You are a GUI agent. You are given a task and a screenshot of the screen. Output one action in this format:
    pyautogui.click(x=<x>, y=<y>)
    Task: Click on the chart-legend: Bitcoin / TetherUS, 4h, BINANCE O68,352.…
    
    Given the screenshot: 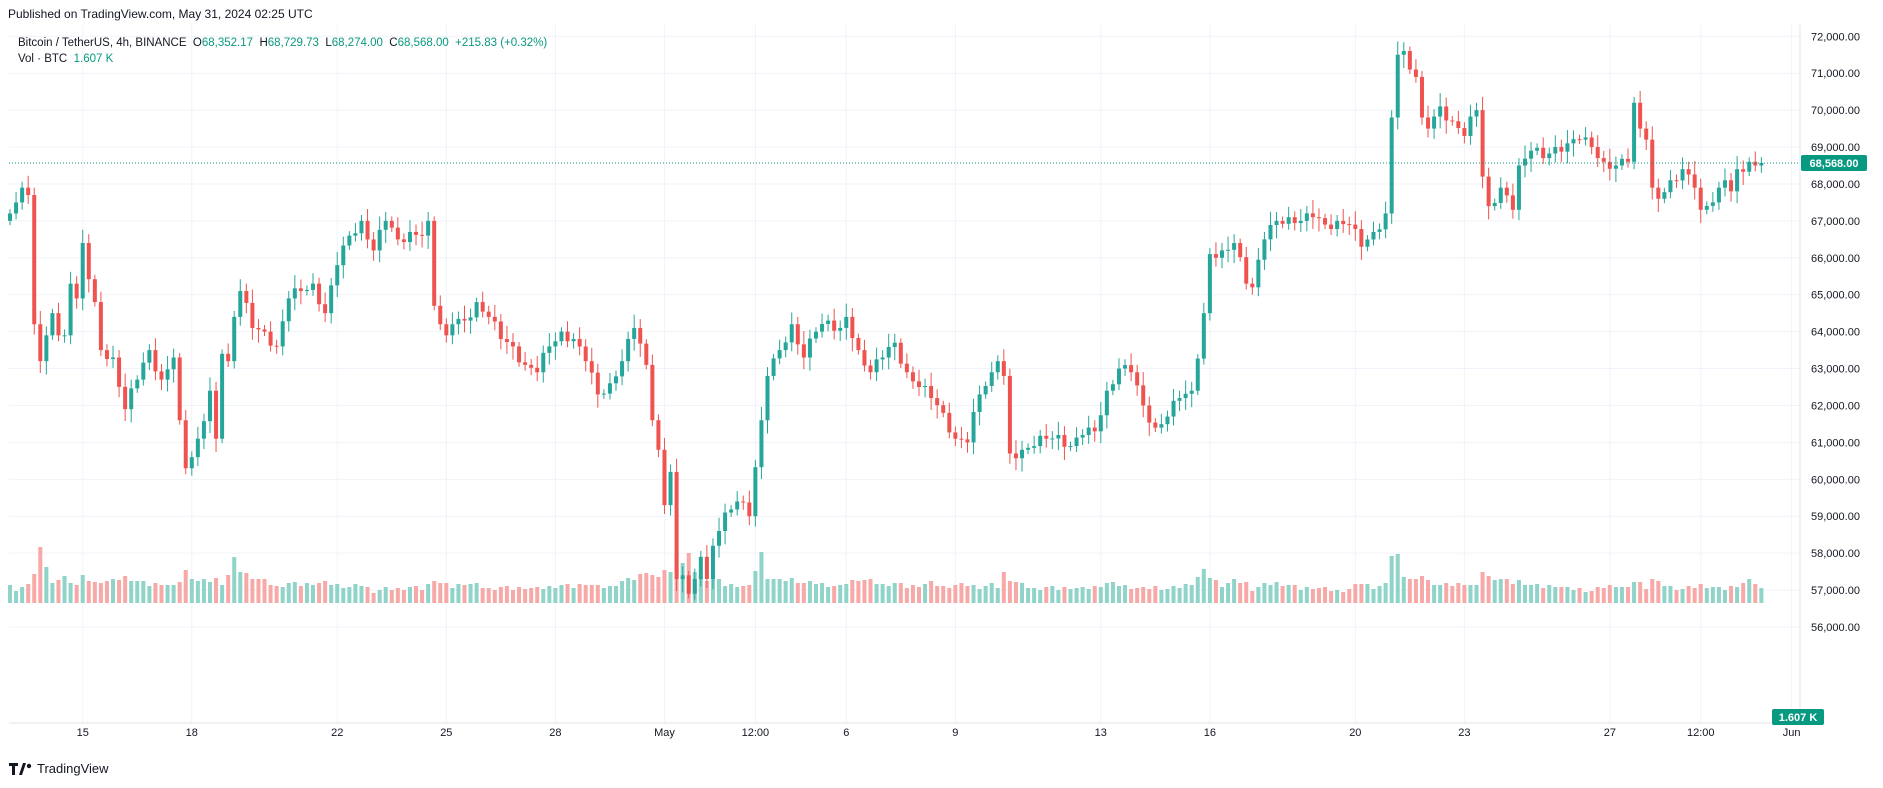 What is the action you would take?
    pyautogui.click(x=282, y=51)
    